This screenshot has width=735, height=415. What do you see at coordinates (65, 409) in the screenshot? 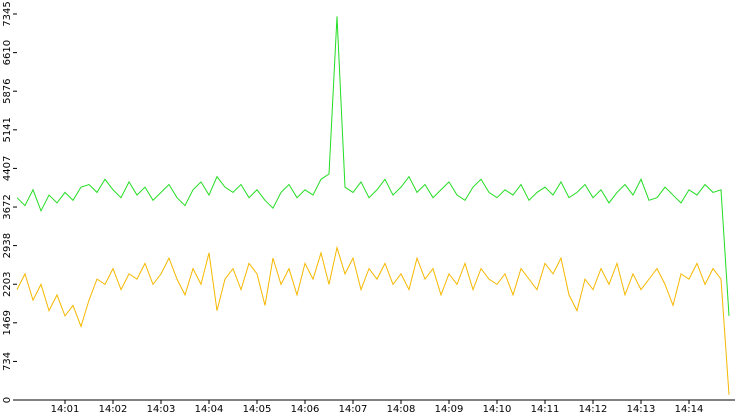
I see `x-tick-label: 14:01` at bounding box center [65, 409].